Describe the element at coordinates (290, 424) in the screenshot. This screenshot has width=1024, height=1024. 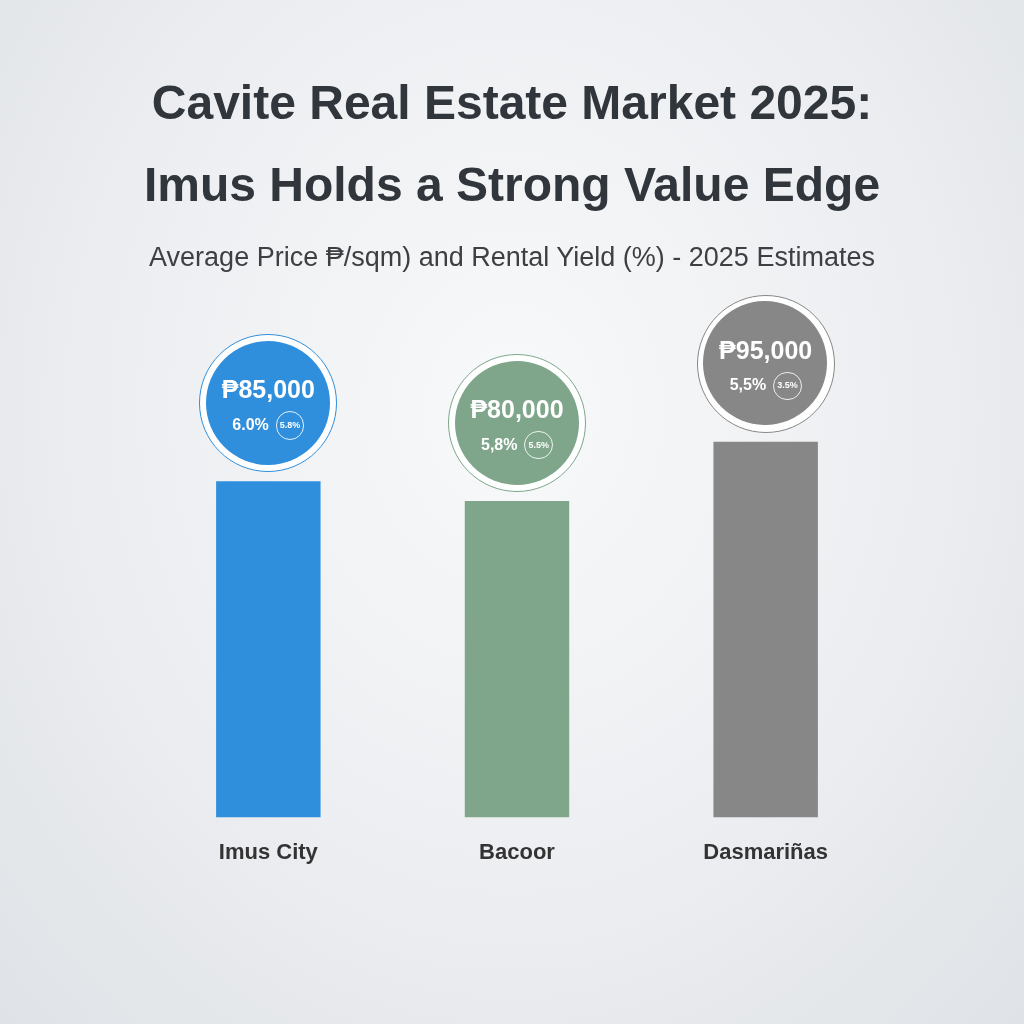
I see `text: 5.8%` at that location.